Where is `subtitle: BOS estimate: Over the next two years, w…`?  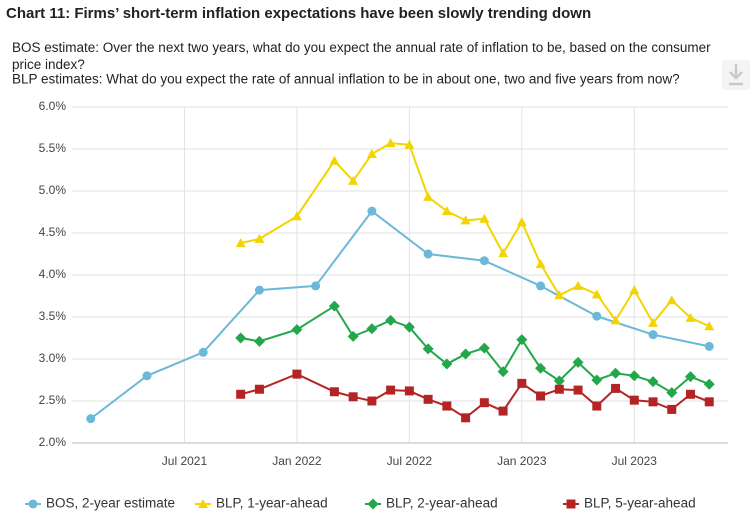 subtitle: BOS estimate: Over the next two years, w… is located at coordinates (361, 56).